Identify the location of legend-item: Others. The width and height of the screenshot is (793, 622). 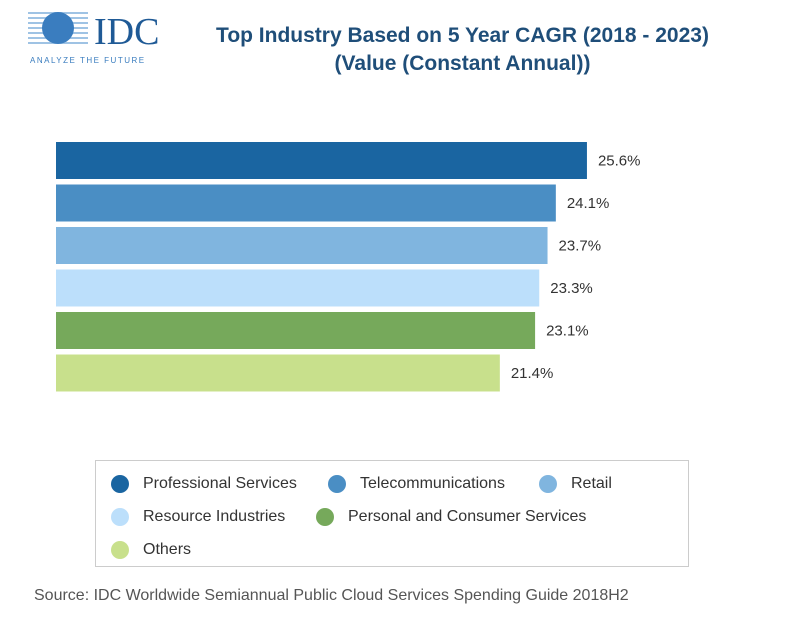
(151, 550).